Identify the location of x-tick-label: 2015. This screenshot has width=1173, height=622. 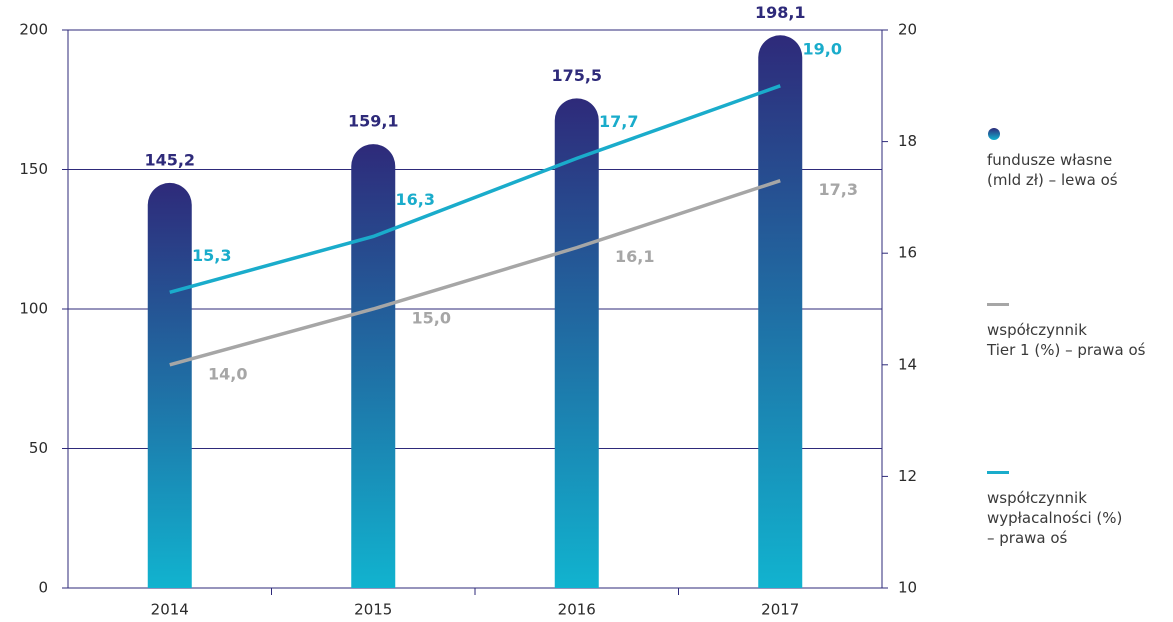
(373, 610).